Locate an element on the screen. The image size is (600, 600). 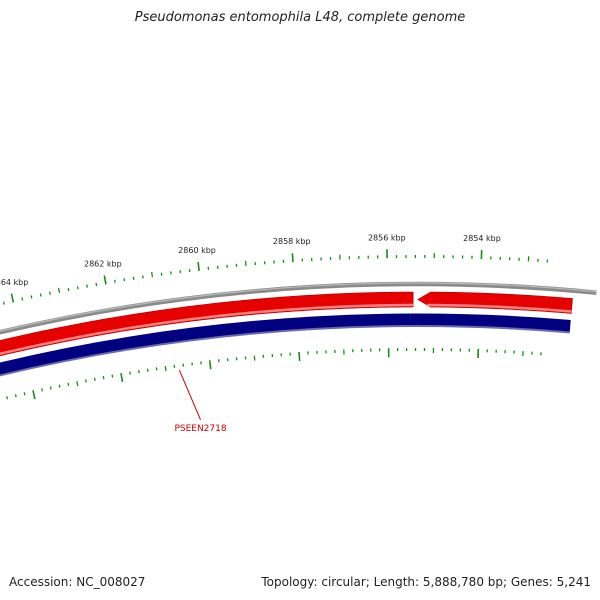
scale-tick-label: 2856 kbp is located at coordinates (387, 237).